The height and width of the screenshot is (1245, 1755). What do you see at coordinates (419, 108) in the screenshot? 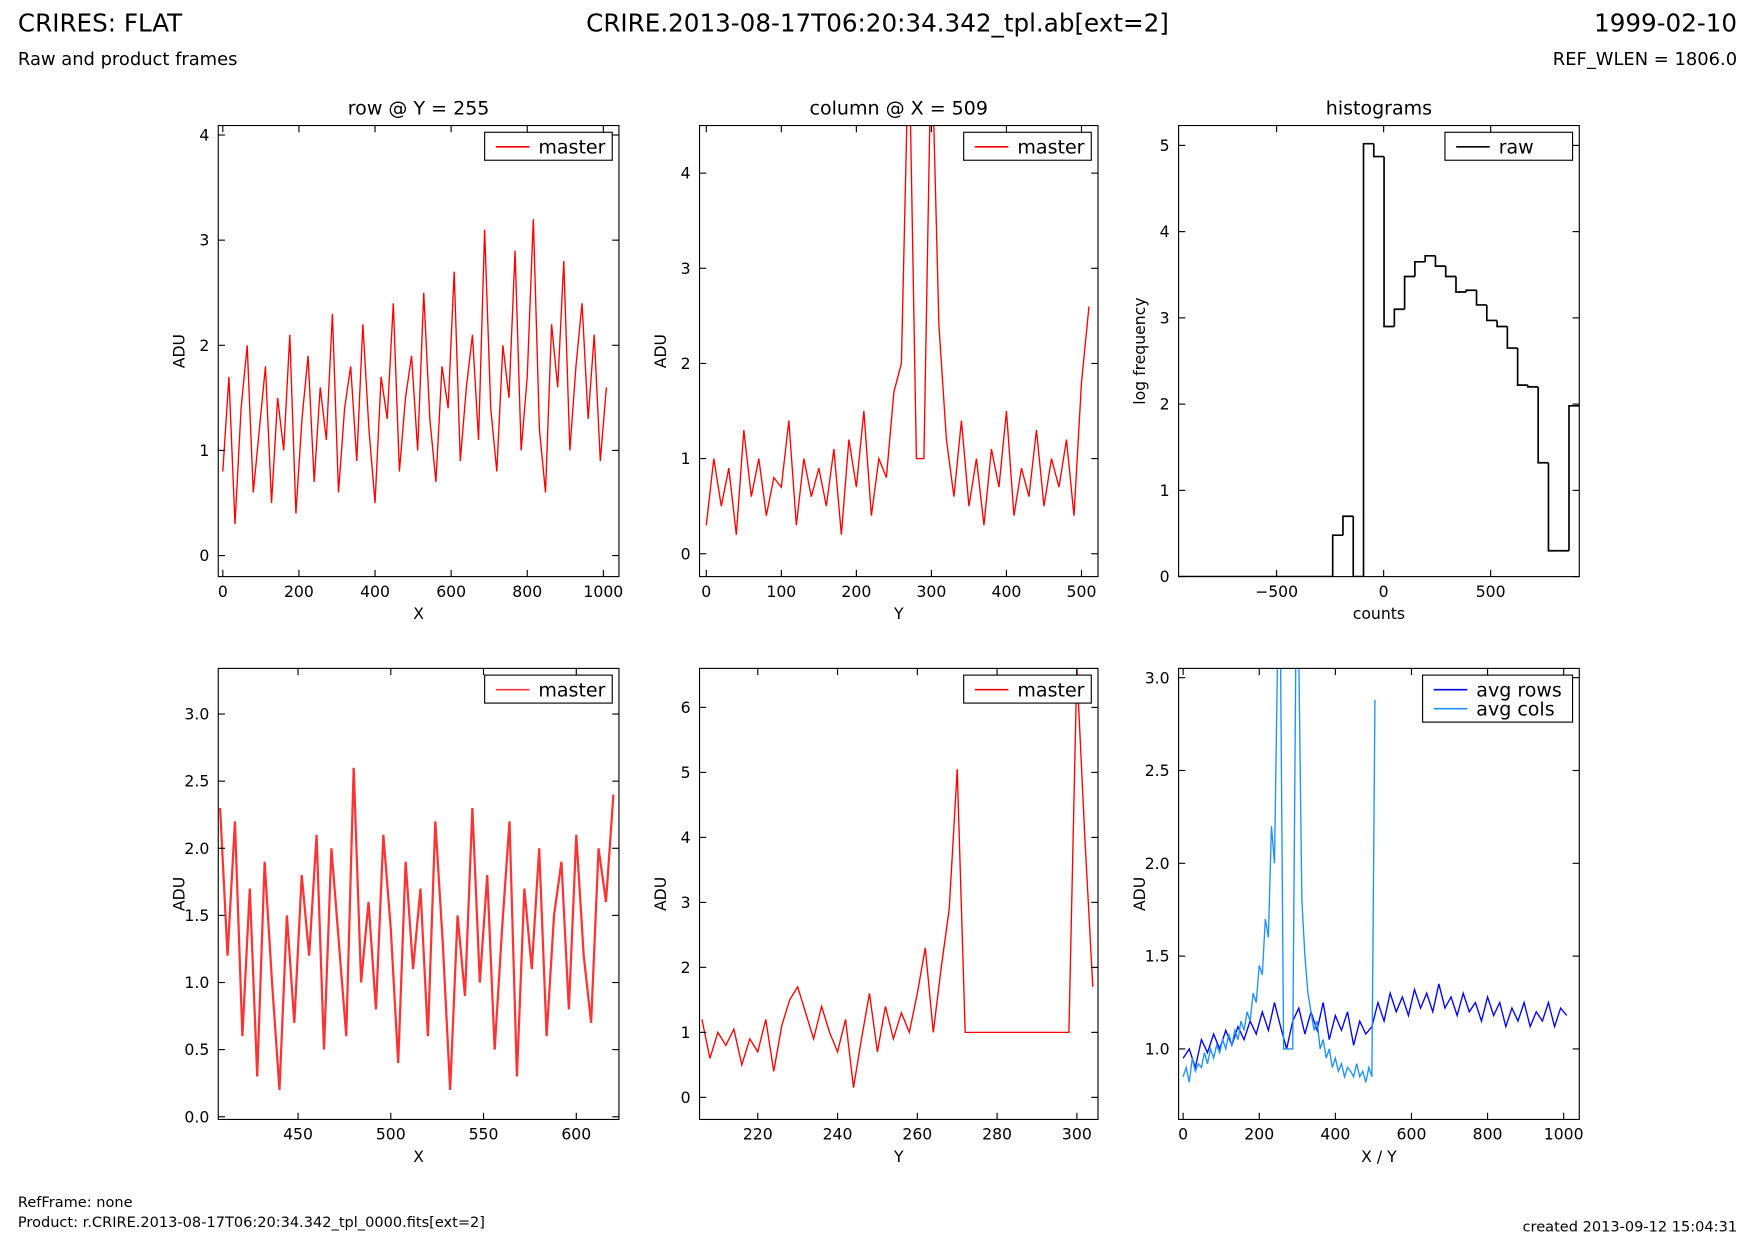
I see `chart-title: row @ Y = 255` at bounding box center [419, 108].